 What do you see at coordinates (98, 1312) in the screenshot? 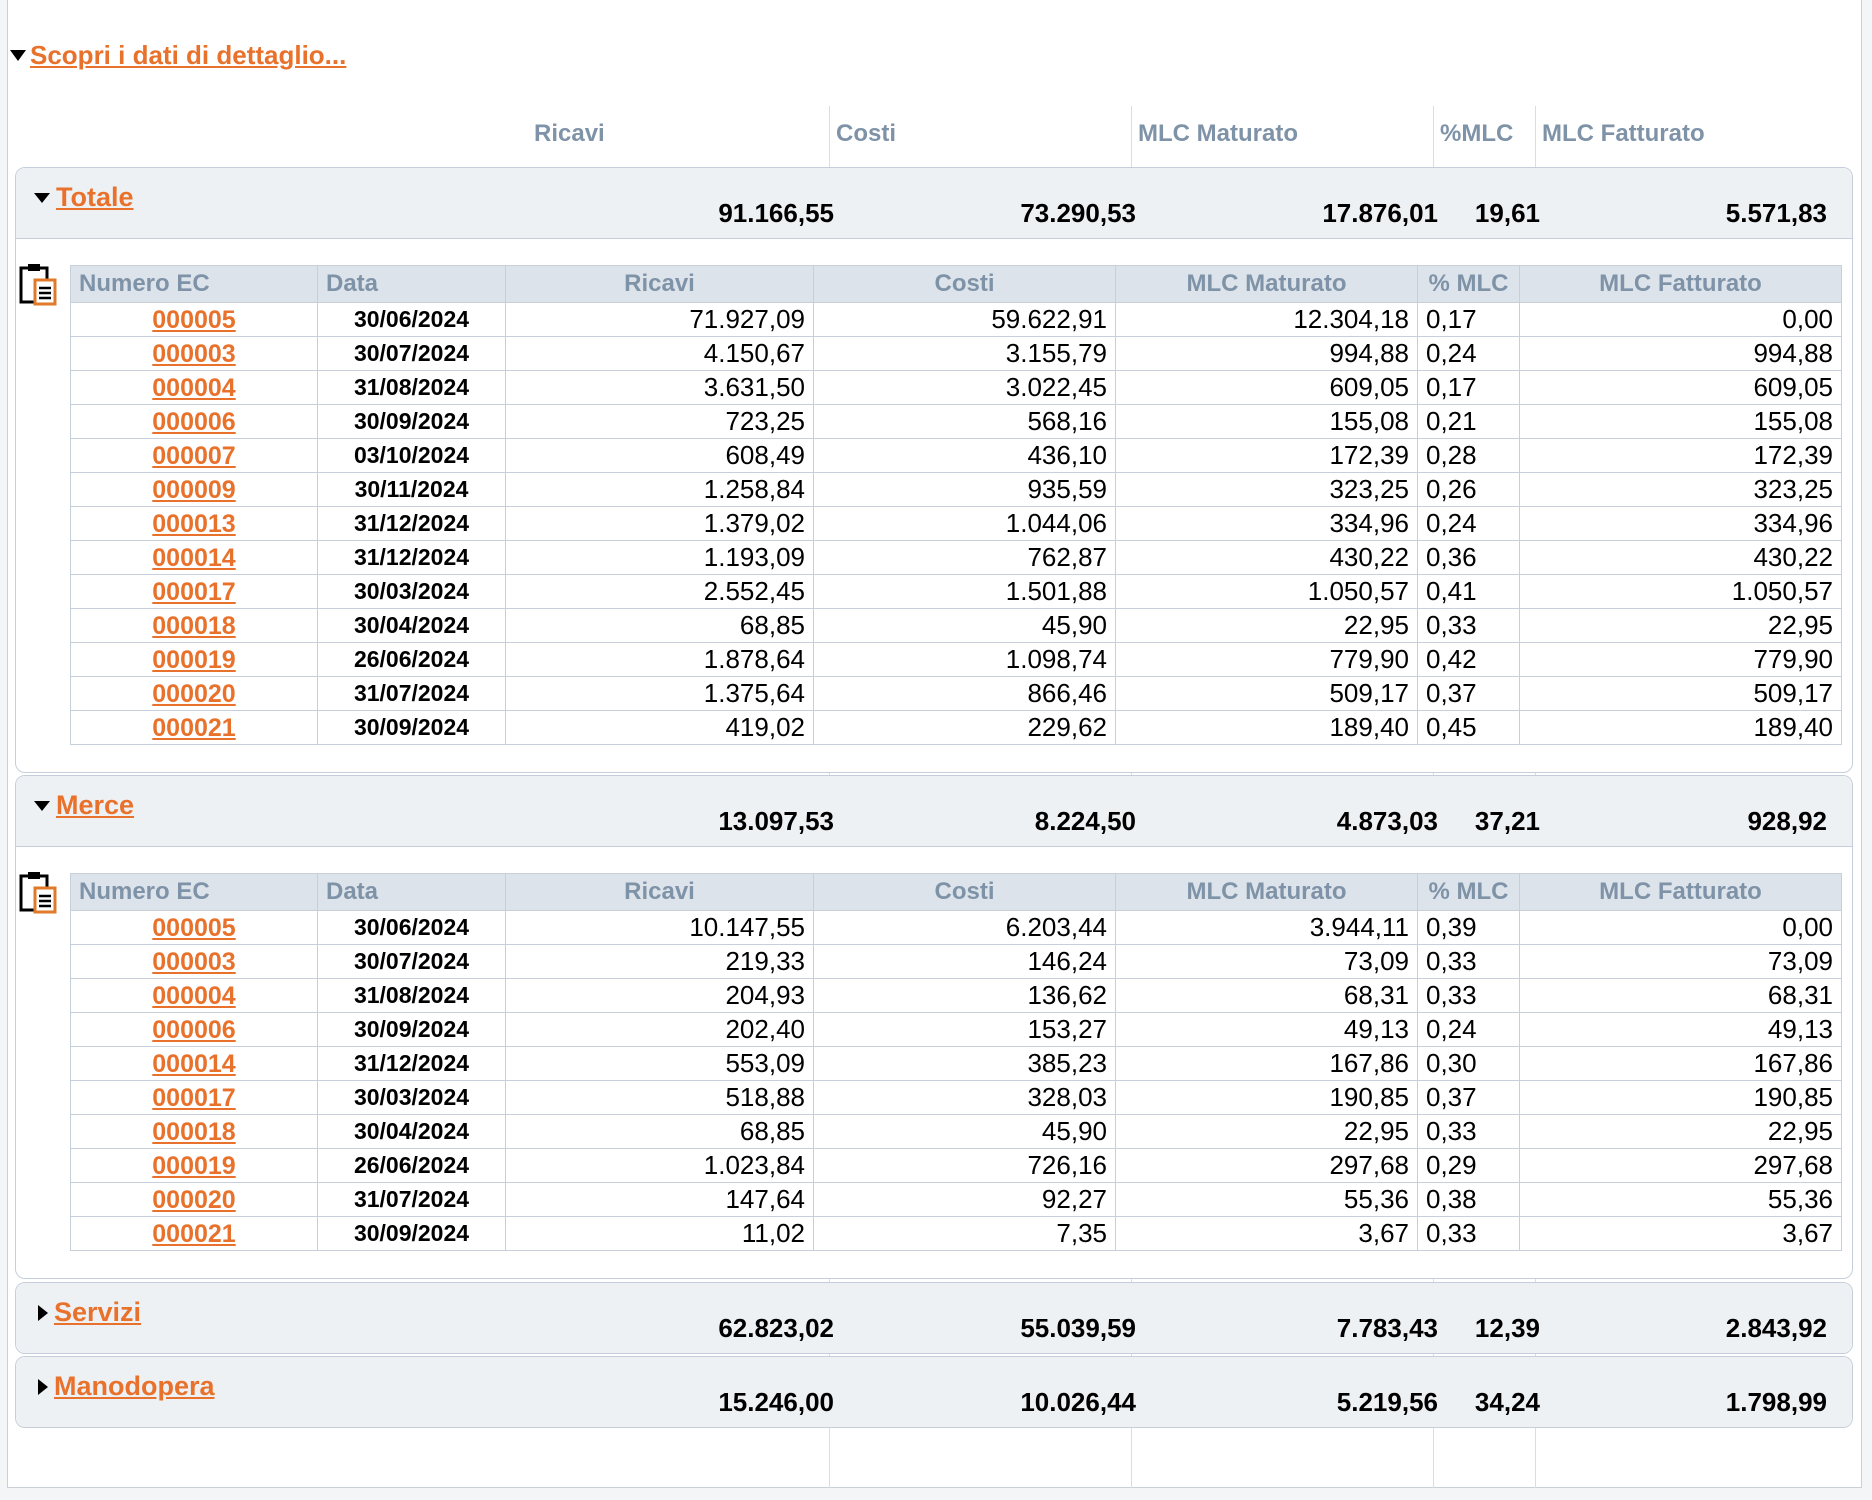
I see `section-title-link: Servizi` at bounding box center [98, 1312].